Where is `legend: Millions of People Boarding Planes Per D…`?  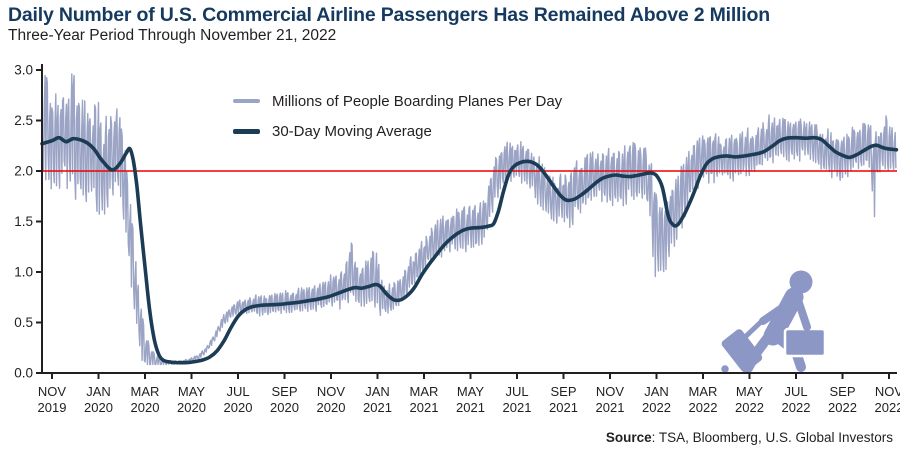 legend: Millions of People Boarding Planes Per D… is located at coordinates (397, 119).